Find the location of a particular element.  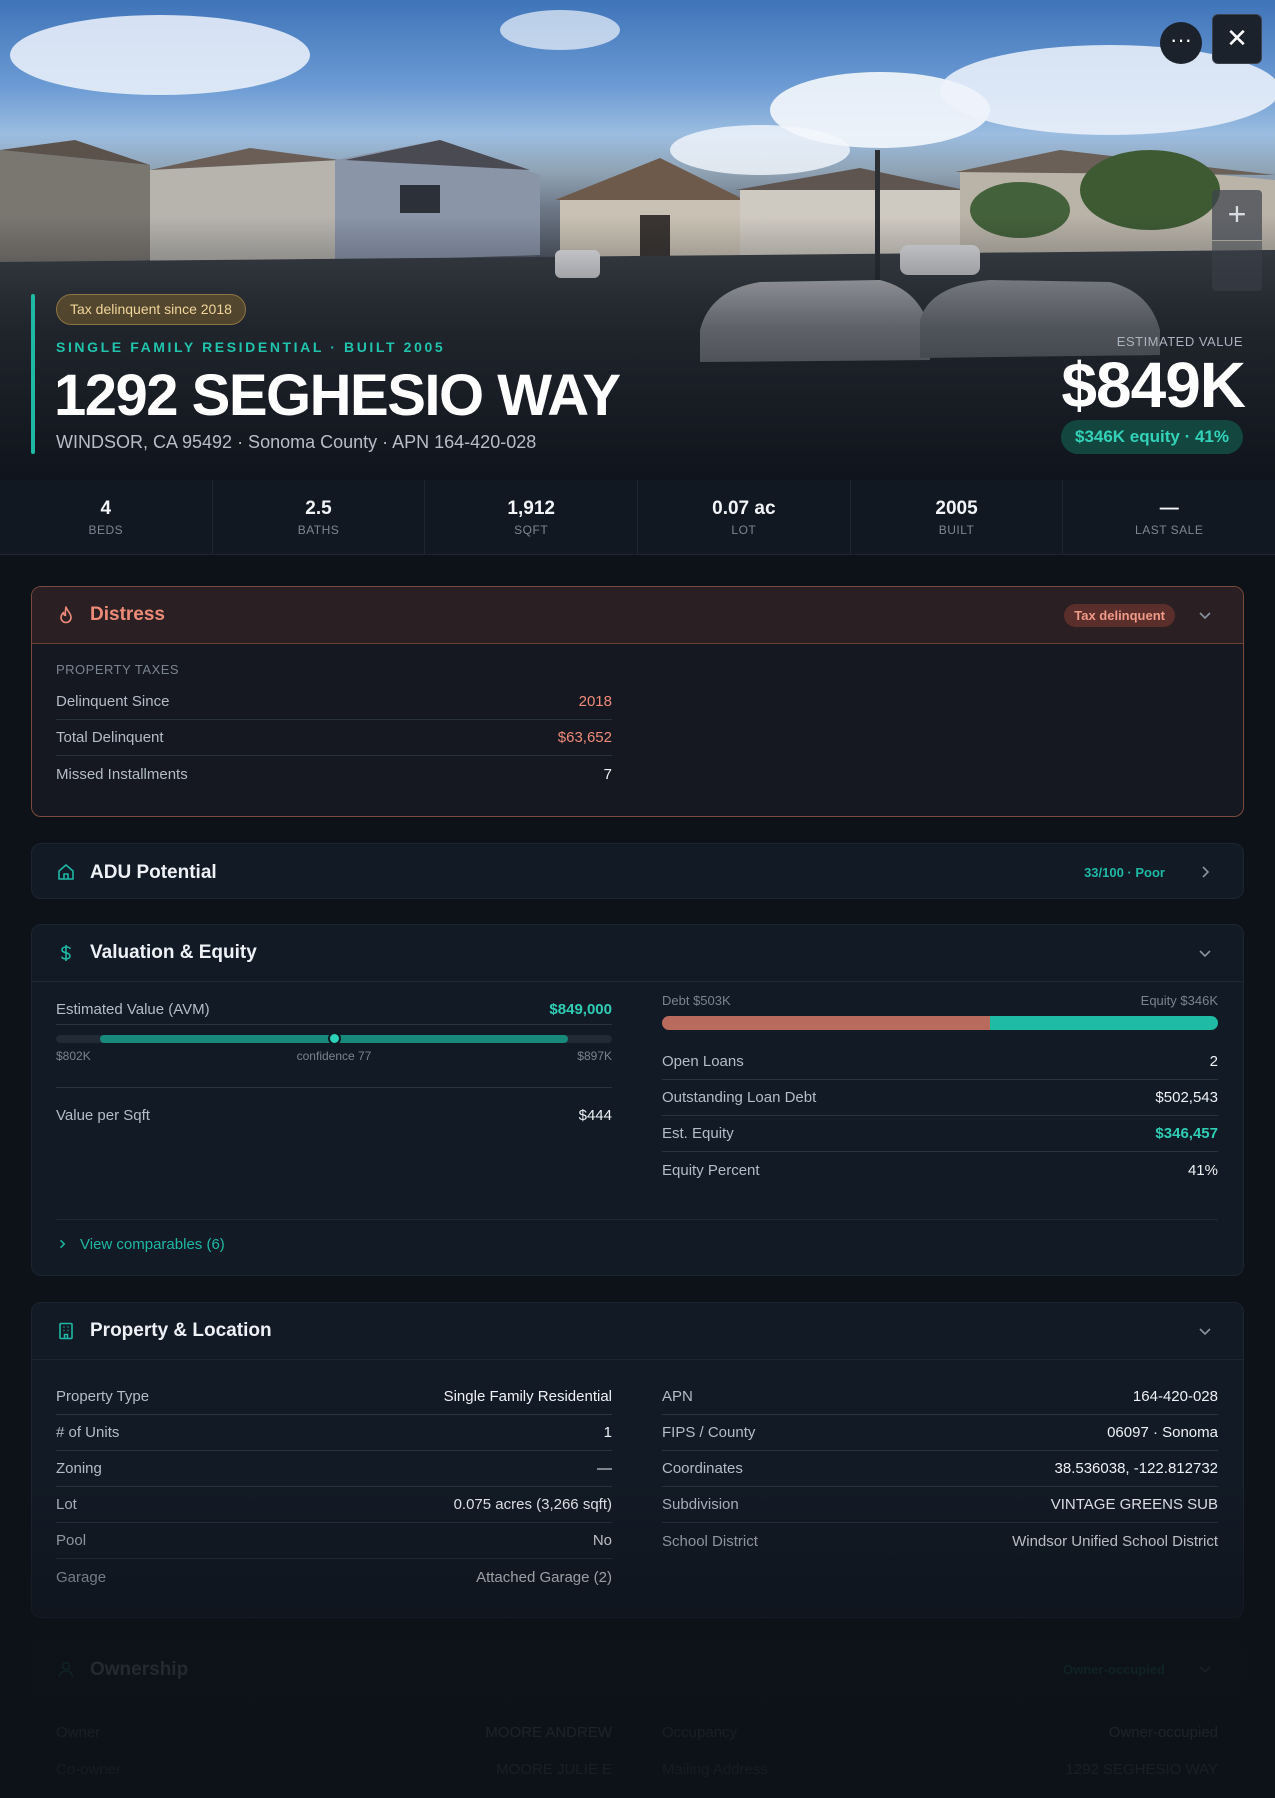

row-label: APN is located at coordinates (677, 1396).